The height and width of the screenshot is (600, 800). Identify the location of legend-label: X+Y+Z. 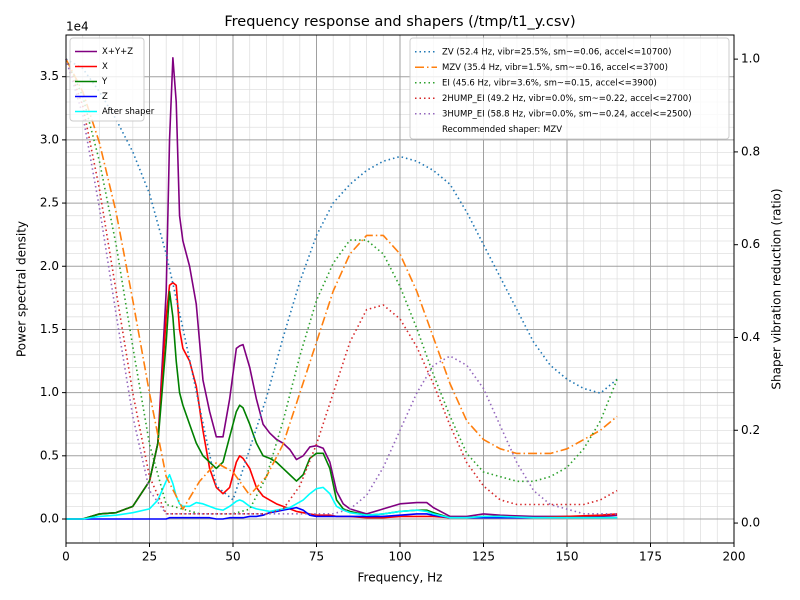
(117, 52).